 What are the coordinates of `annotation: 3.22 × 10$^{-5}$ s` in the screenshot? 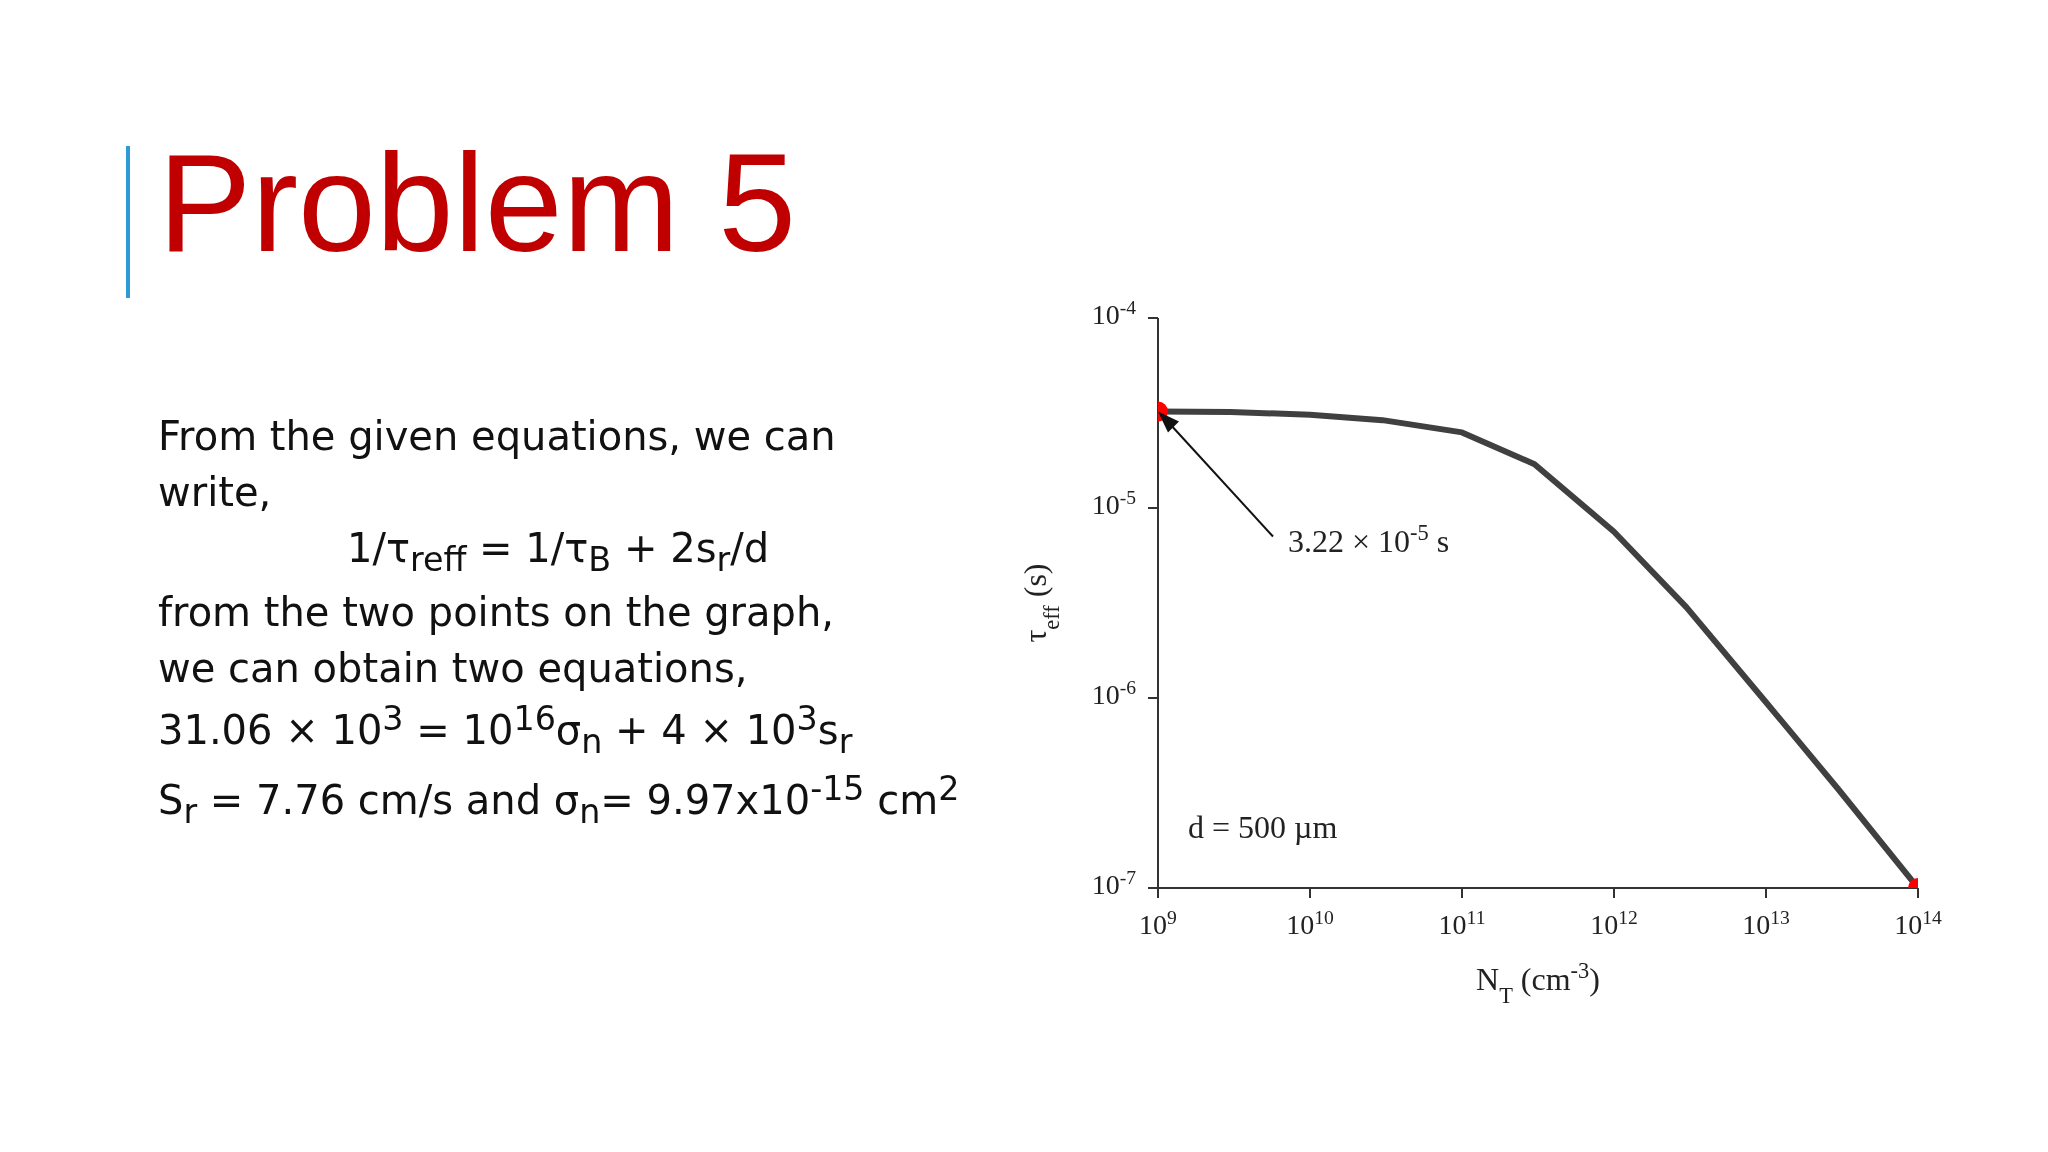 It's located at (1369, 539).